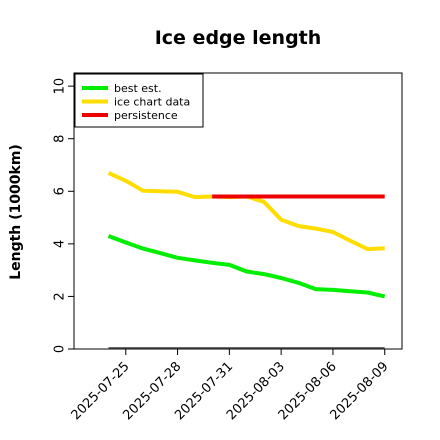 Image resolution: width=440 pixels, height=440 pixels. Describe the element at coordinates (60, 139) in the screenshot. I see `y-tick-label: 8` at that location.